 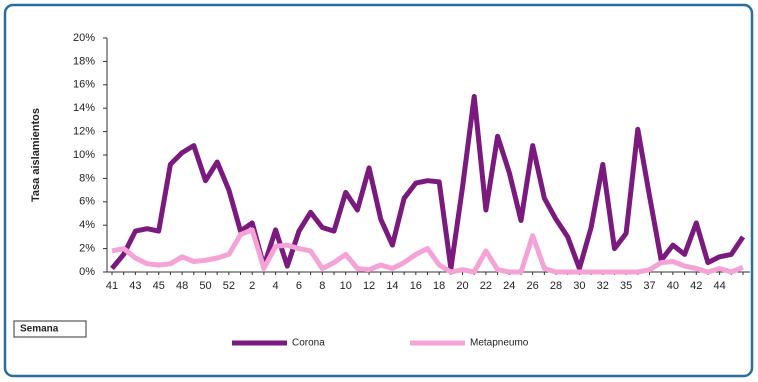 I want to click on x-tick-label: 16, so click(x=416, y=286).